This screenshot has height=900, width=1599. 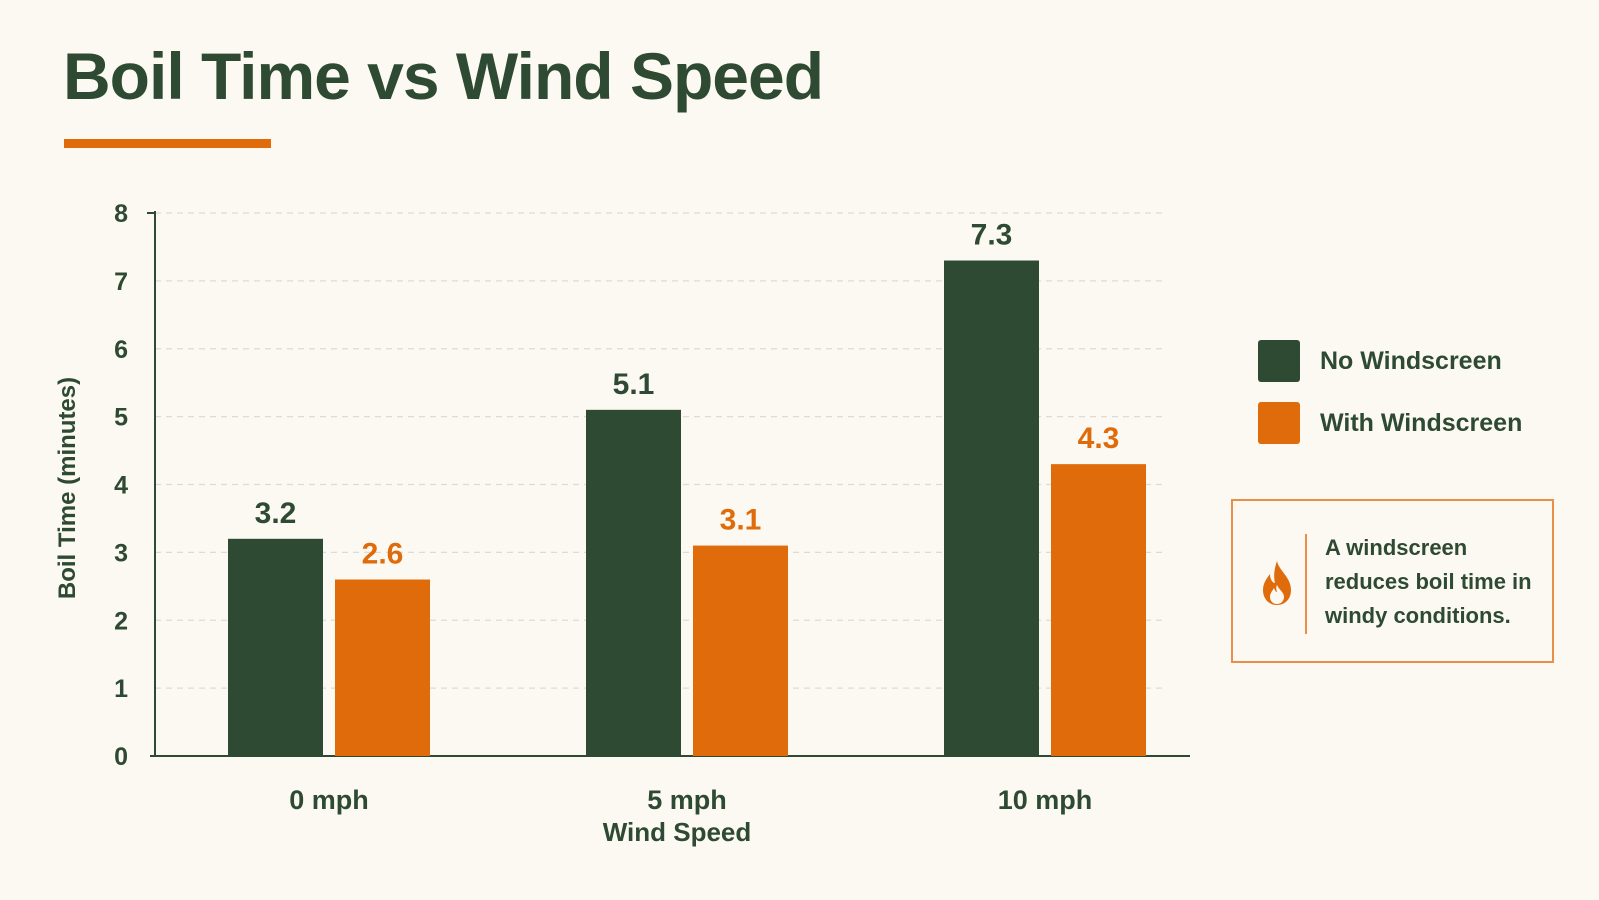 What do you see at coordinates (1306, 584) in the screenshot?
I see `annotation-divider` at bounding box center [1306, 584].